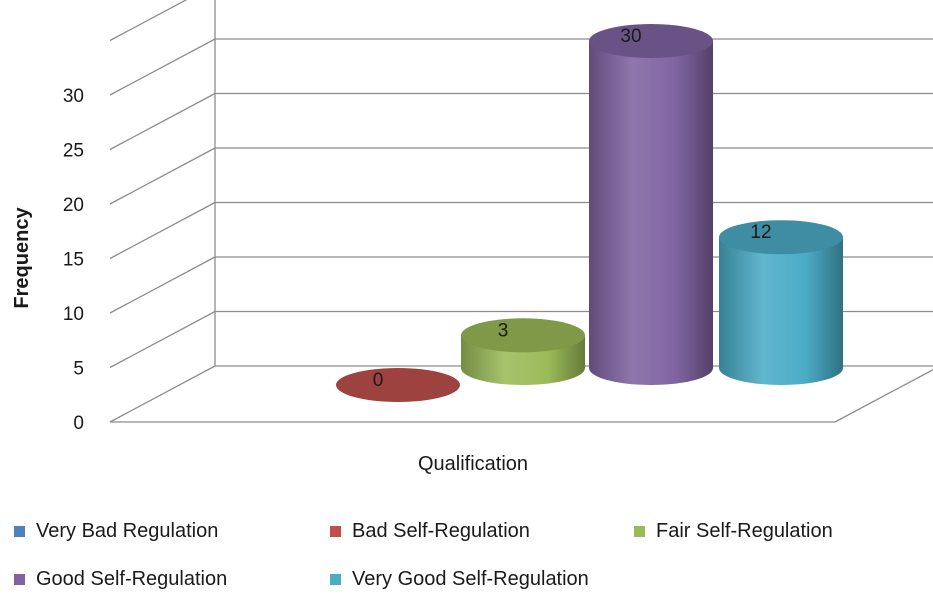 This screenshot has width=933, height=603. I want to click on legend-item: Very Bad Regulation, so click(116, 531).